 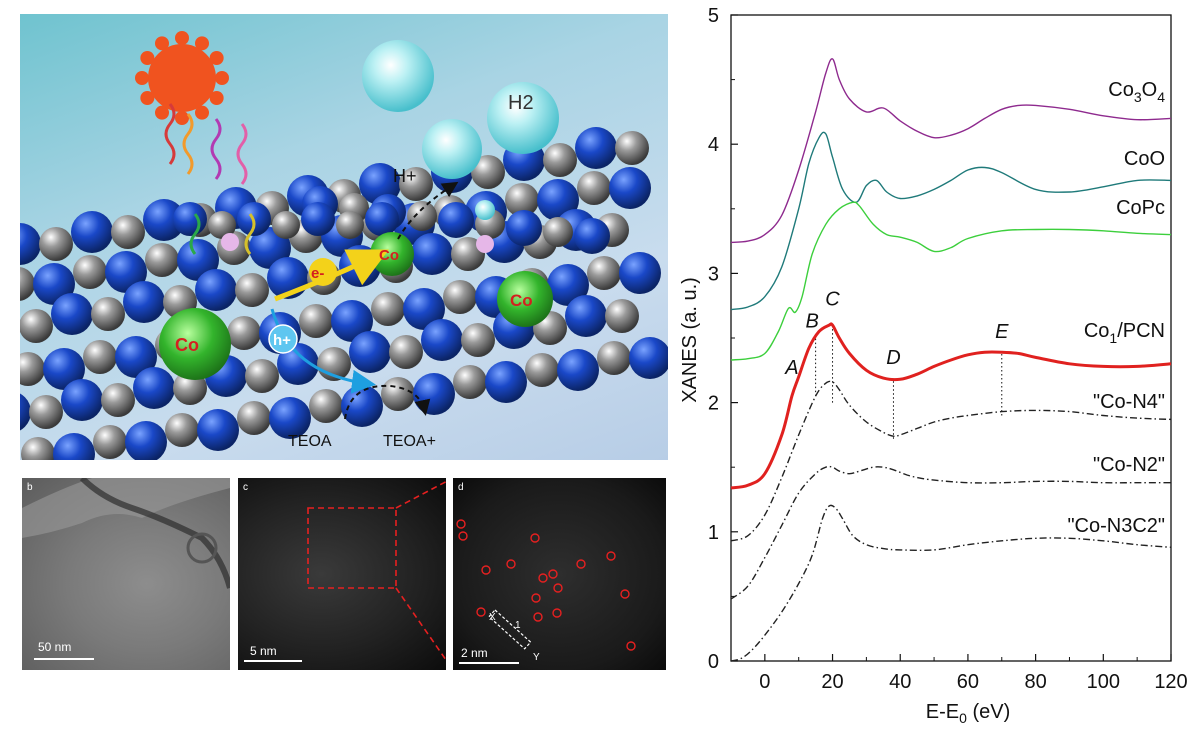 I want to click on cobalt-atom-icon, so click(x=525, y=299).